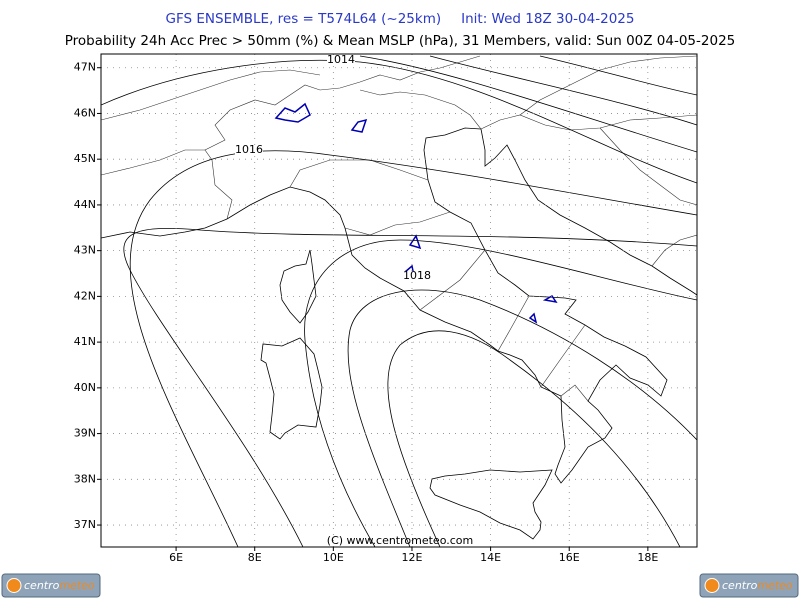 This screenshot has height=600, width=800. Describe the element at coordinates (647, 557) in the screenshot. I see `lon-tick-label: 18E` at that location.